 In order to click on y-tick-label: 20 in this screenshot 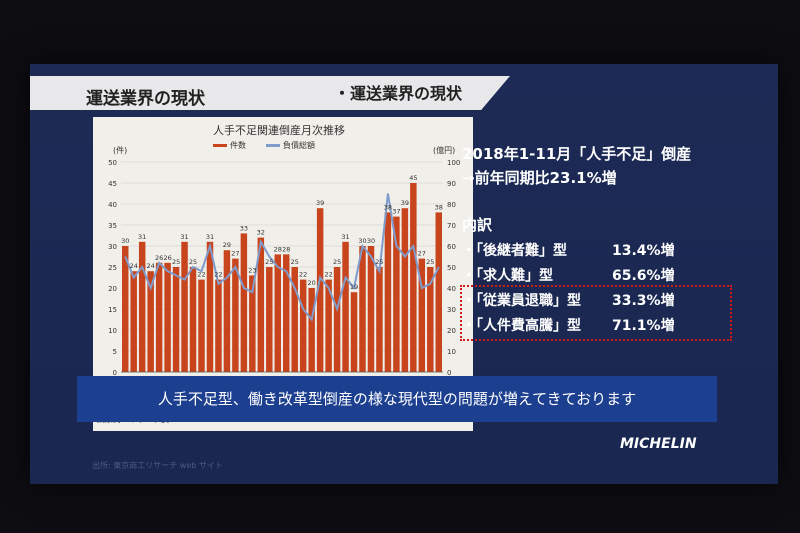, I will do `click(112, 289)`.